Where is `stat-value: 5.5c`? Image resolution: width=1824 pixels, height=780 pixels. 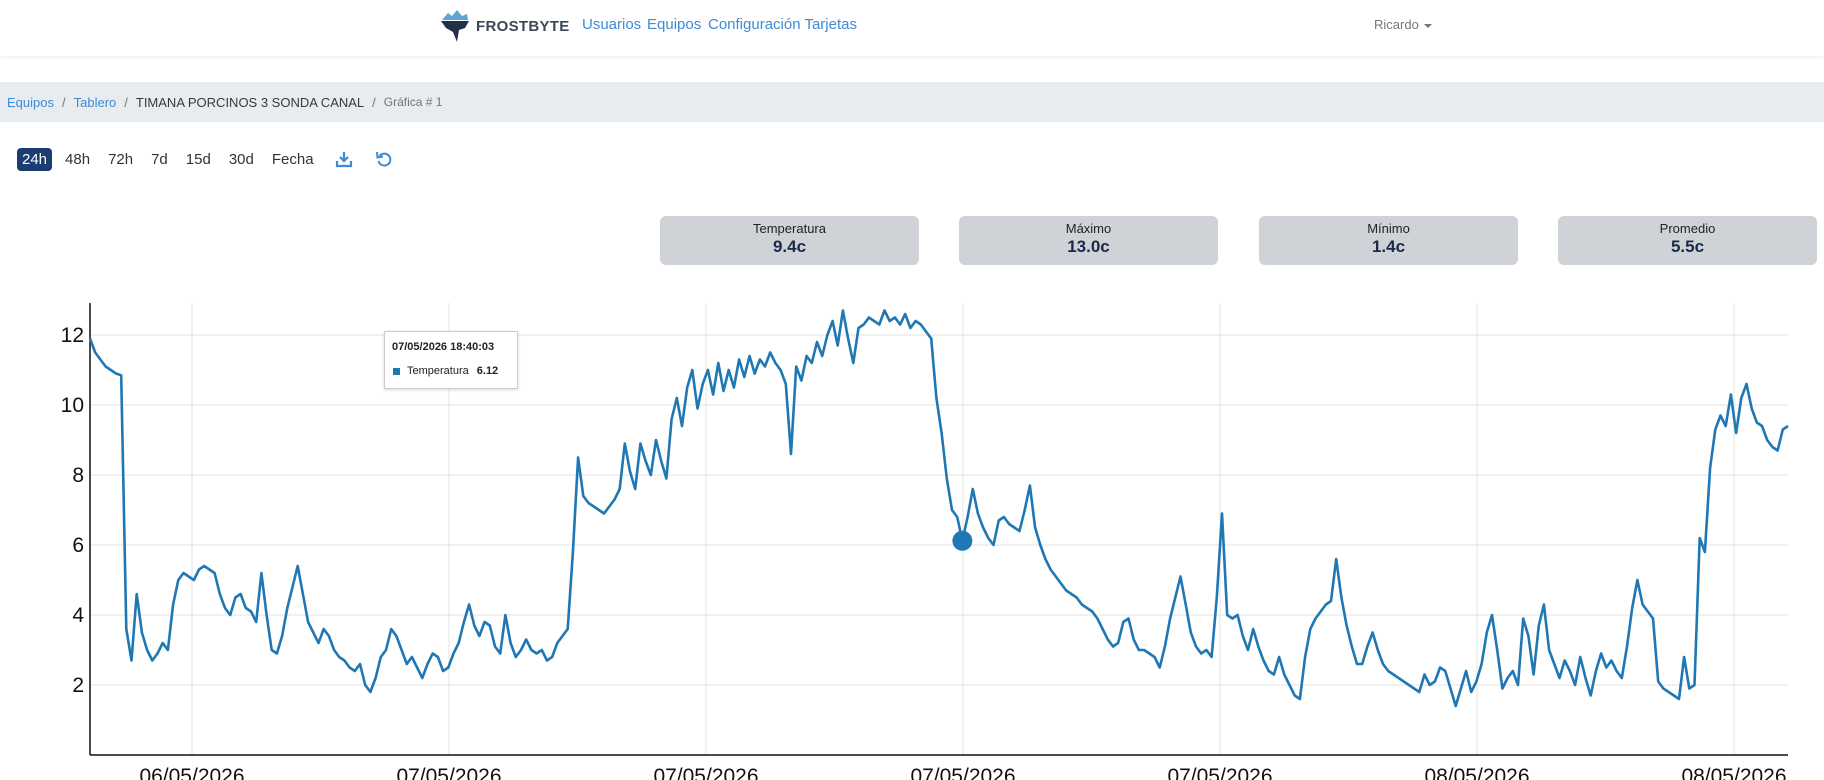 stat-value: 5.5c is located at coordinates (1687, 246).